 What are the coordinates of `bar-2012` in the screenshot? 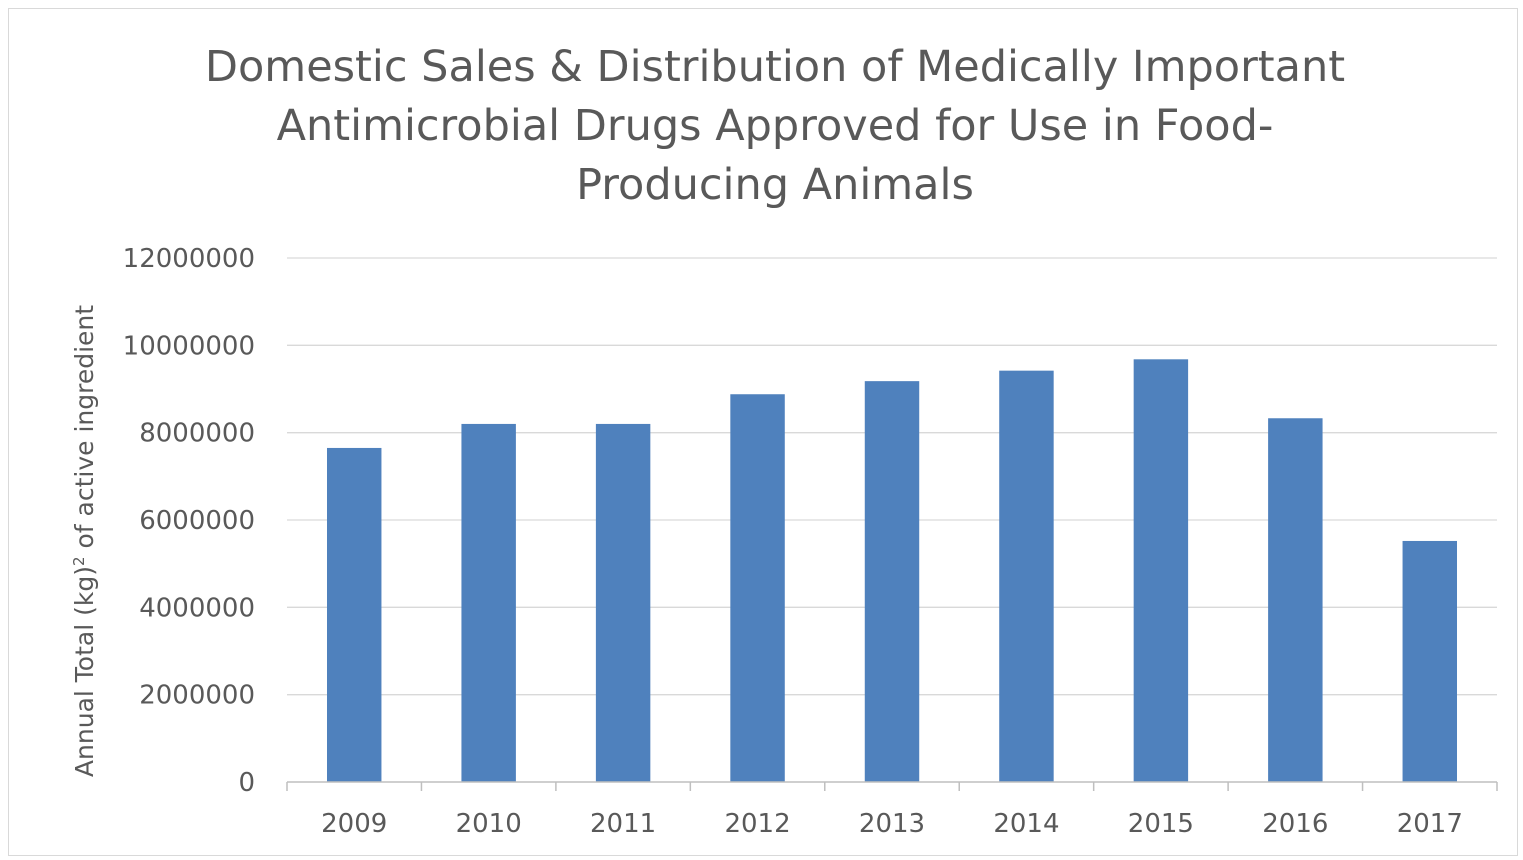 It's located at (757, 588).